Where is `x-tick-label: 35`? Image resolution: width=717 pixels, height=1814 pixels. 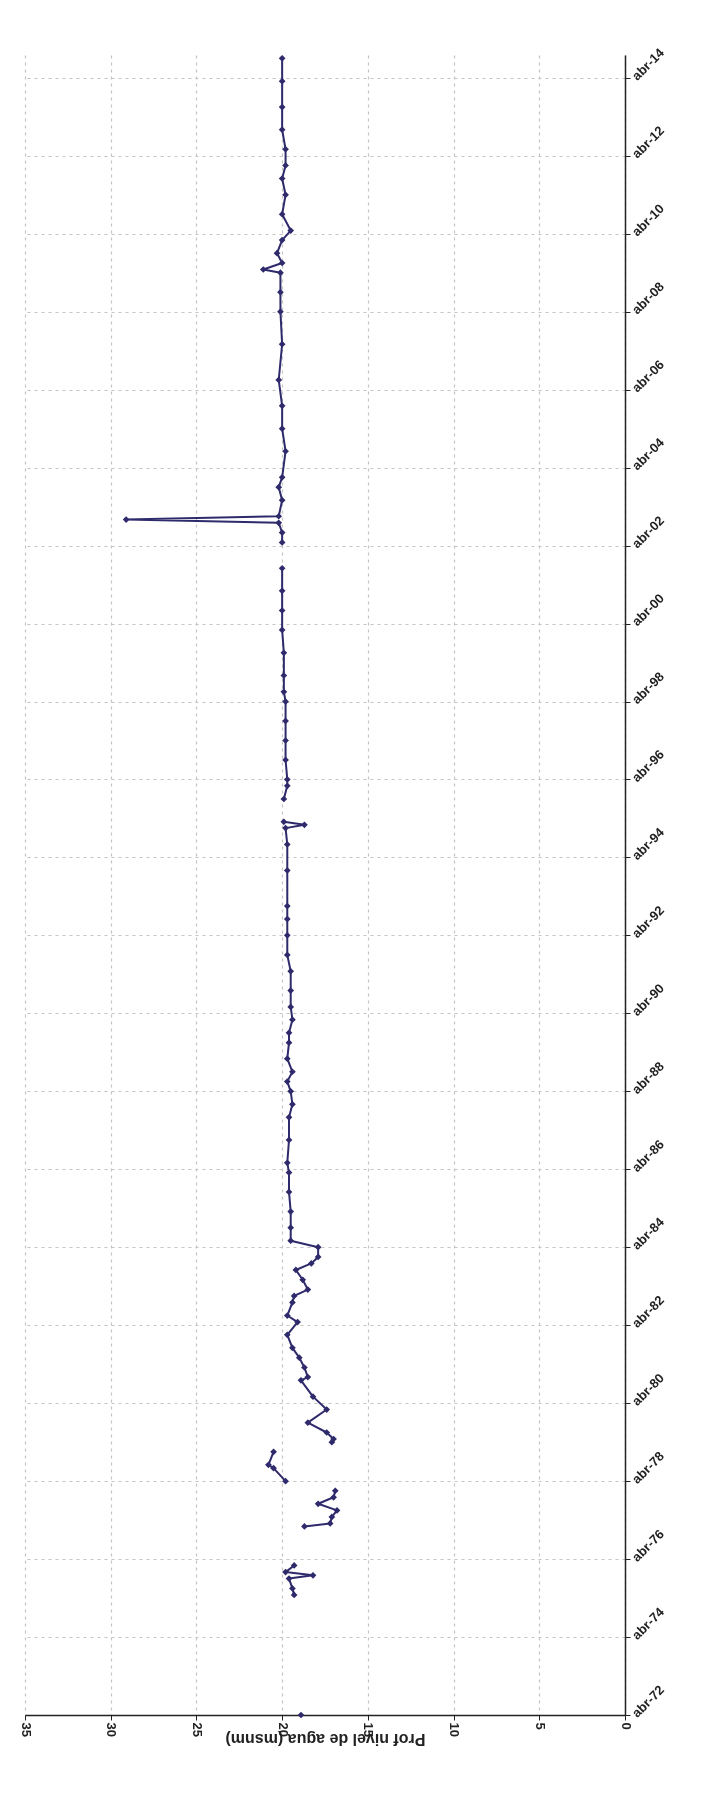 x-tick-label: 35 is located at coordinates (26, 1729).